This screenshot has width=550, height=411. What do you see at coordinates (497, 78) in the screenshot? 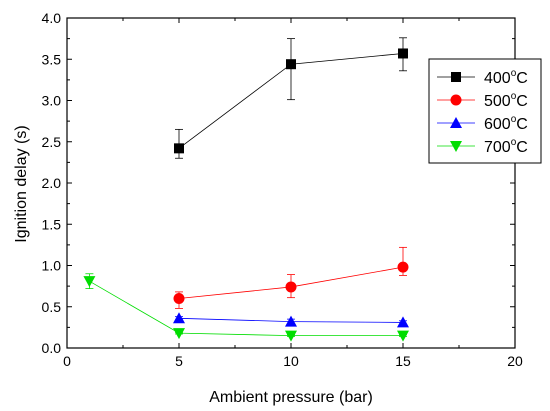
I see `legend-label-value: 400` at bounding box center [497, 78].